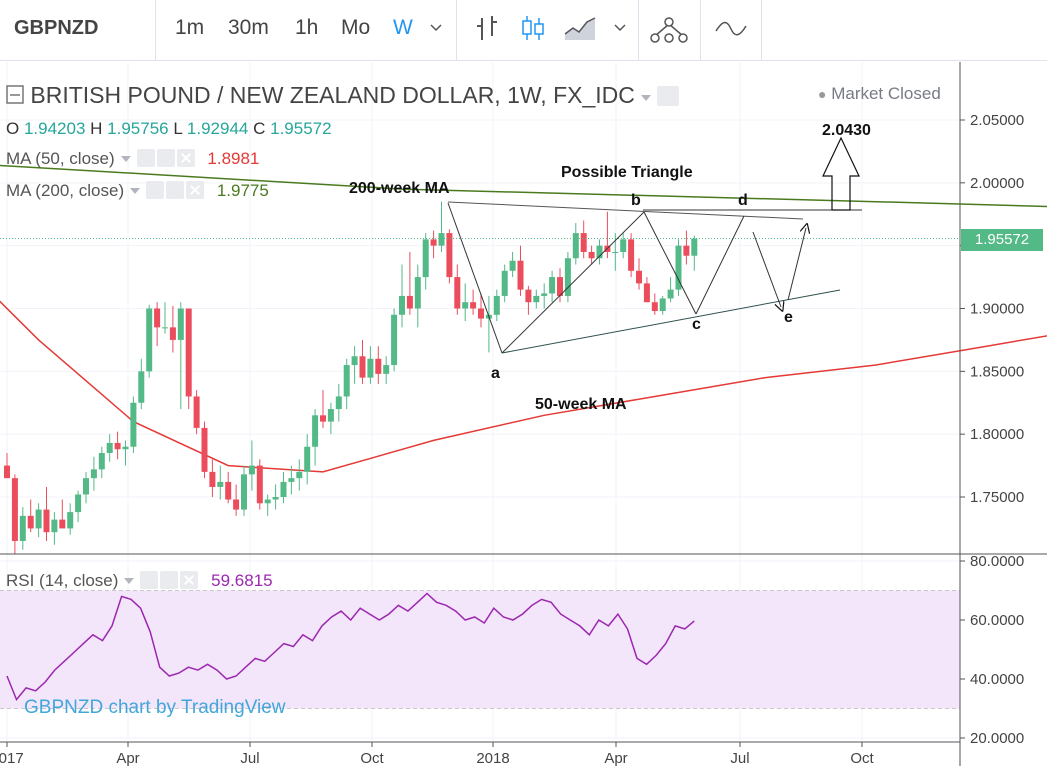  What do you see at coordinates (125, 159) in the screenshot?
I see `ma50-chevron-icon` at bounding box center [125, 159].